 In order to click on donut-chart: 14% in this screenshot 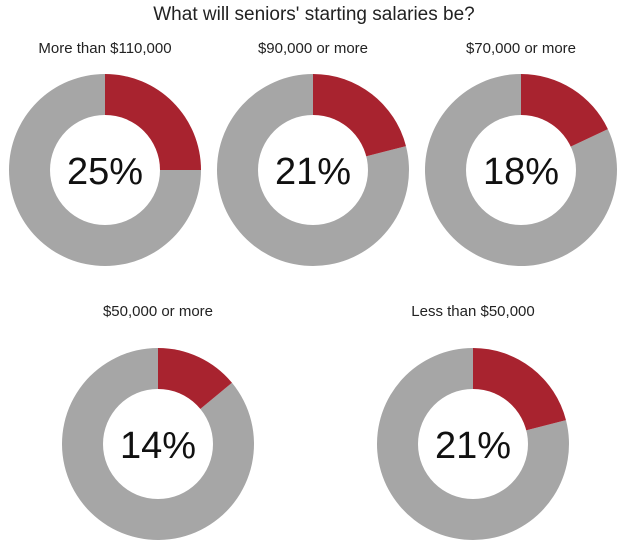, I will do `click(157, 444)`.